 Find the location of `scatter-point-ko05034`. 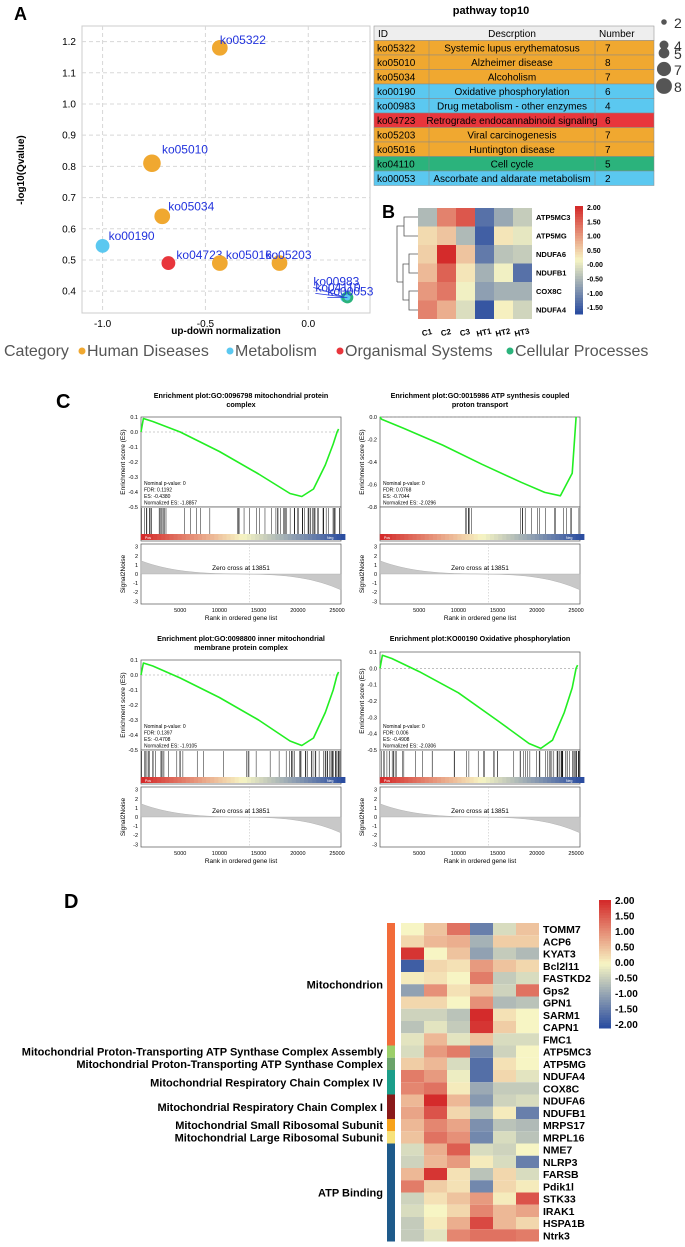

scatter-point-ko05034 is located at coordinates (162, 216).